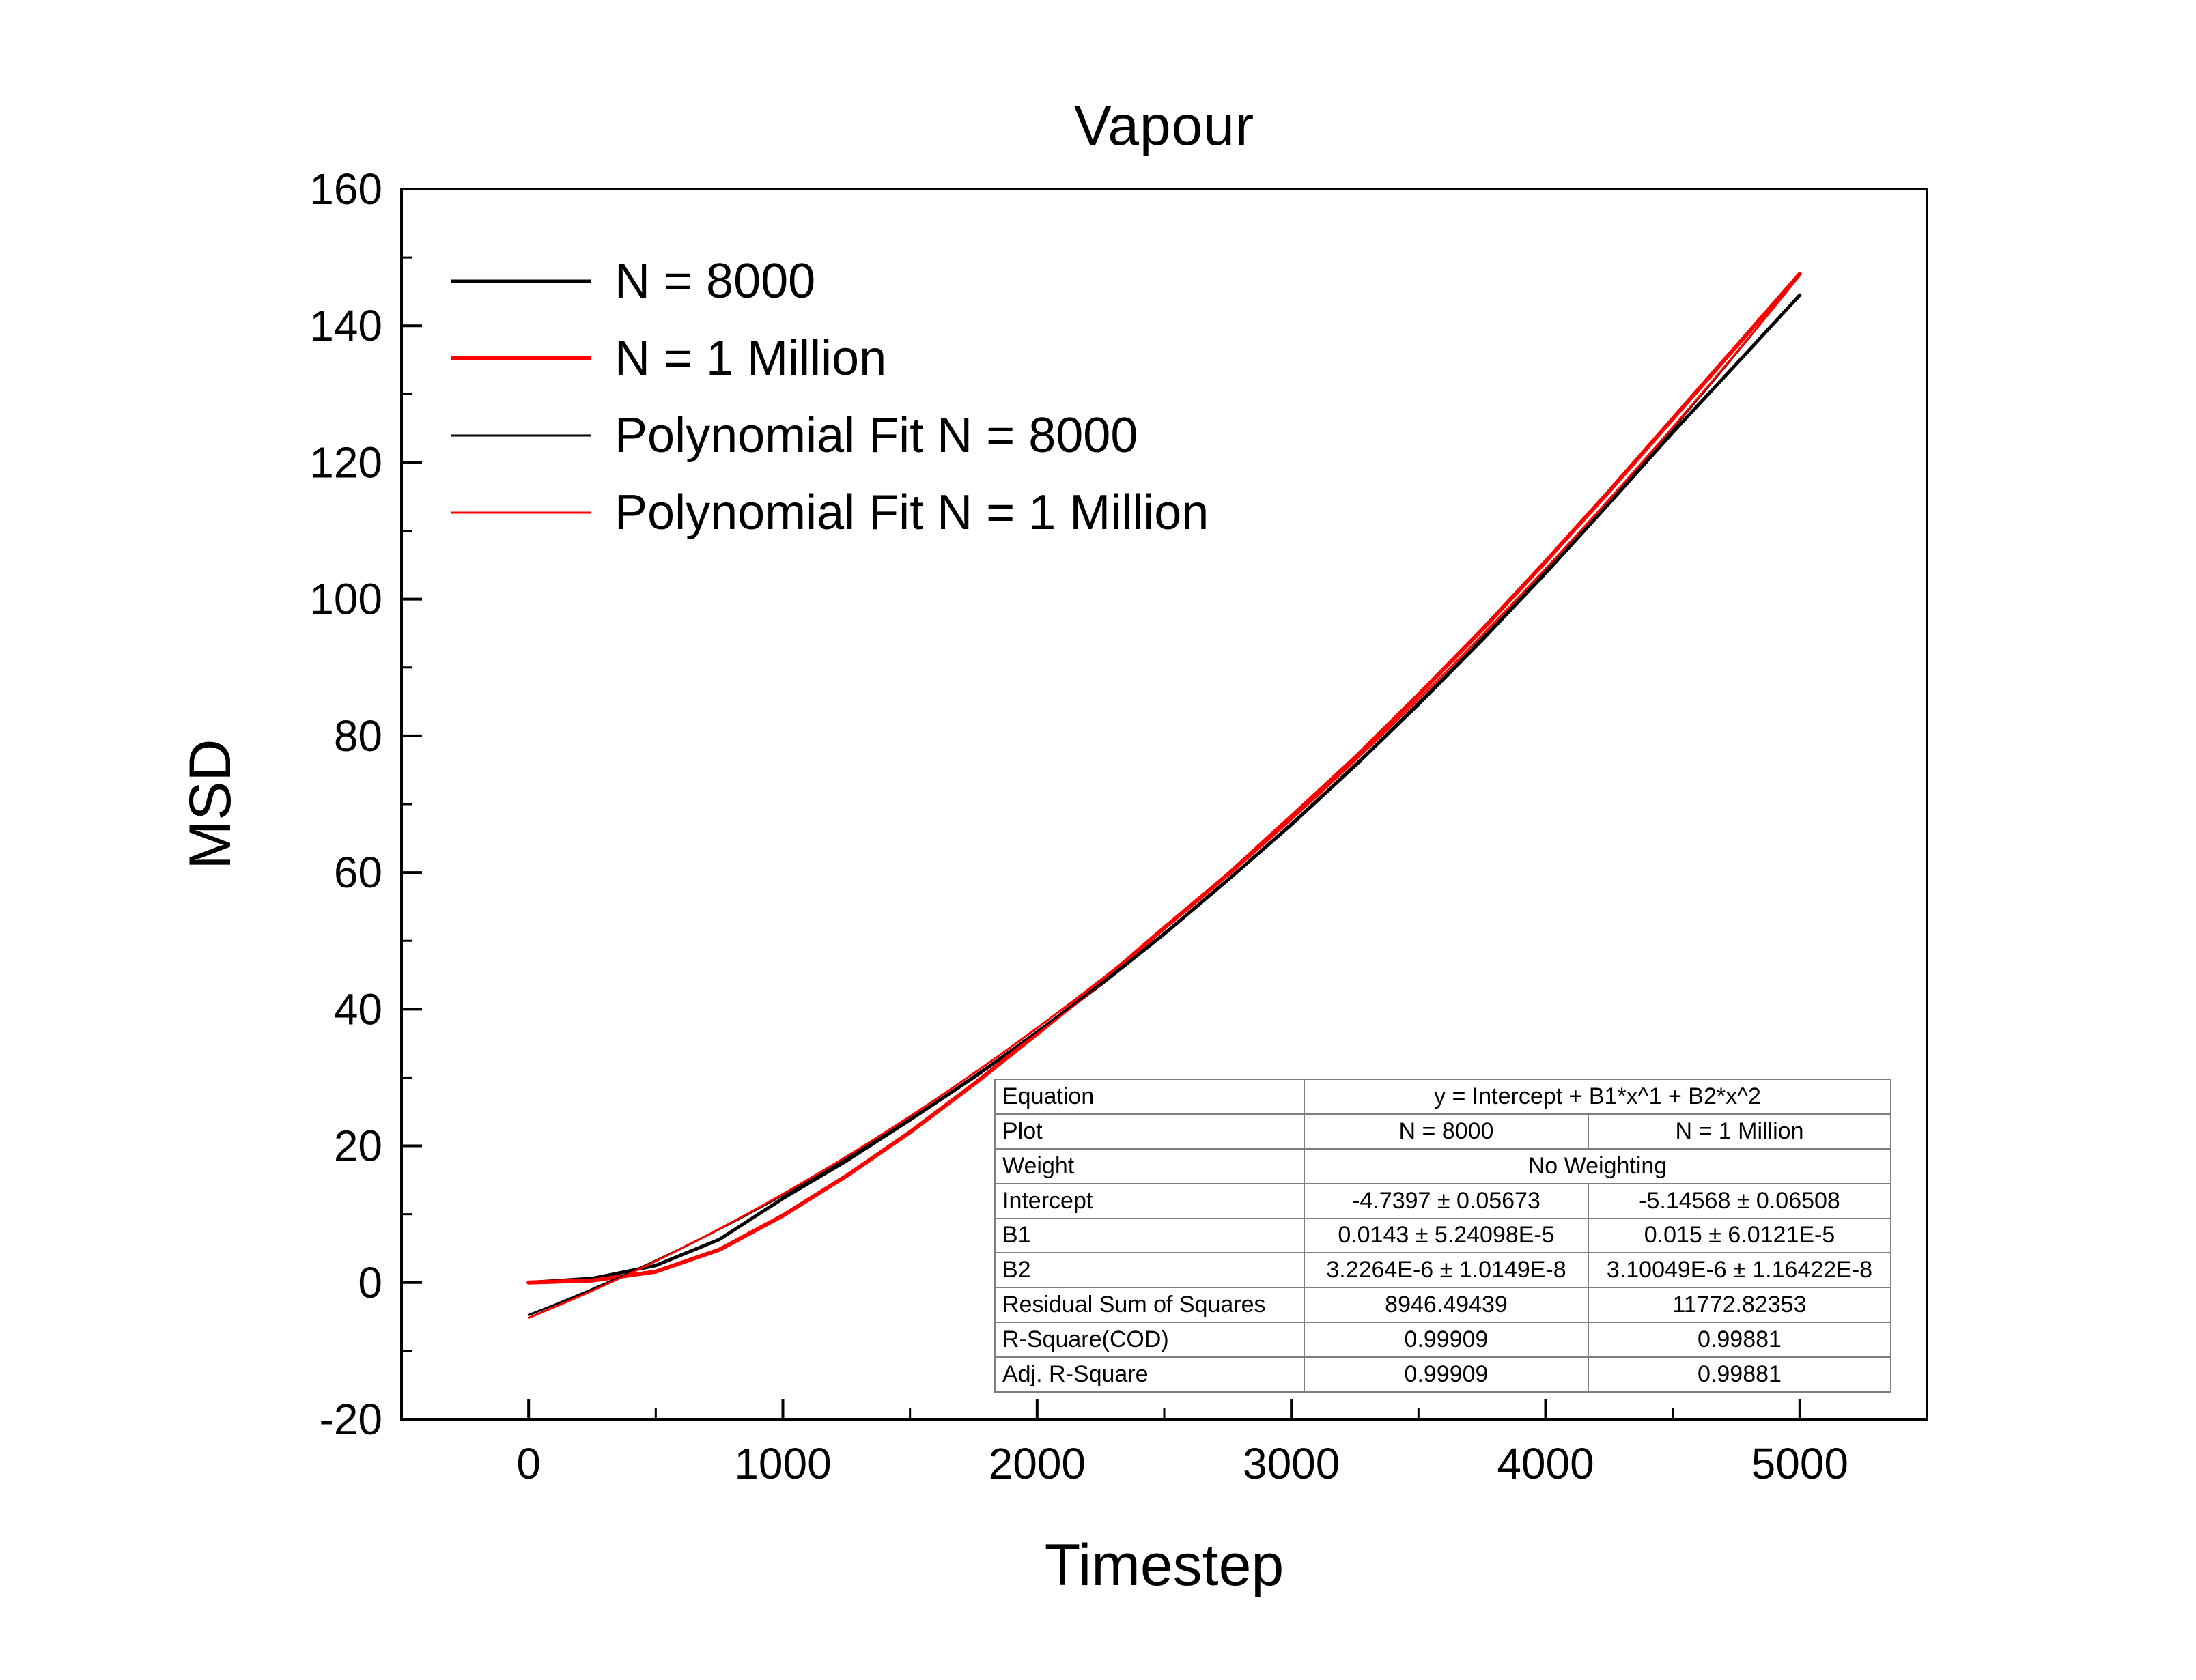 This screenshot has height=1680, width=2196. I want to click on fit-table-row-plot: Plot N = 8000 N = 1 Million, so click(1443, 1131).